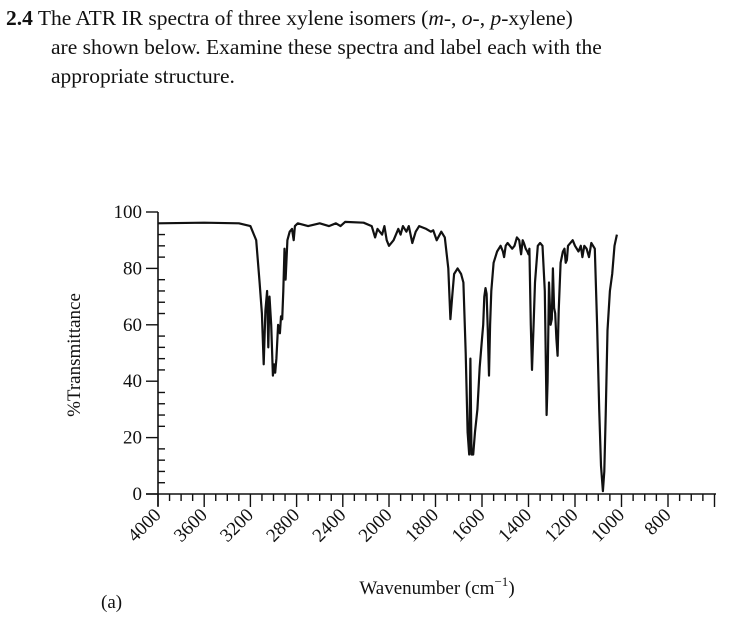  I want to click on x-tick-label: 4000, so click(145, 526).